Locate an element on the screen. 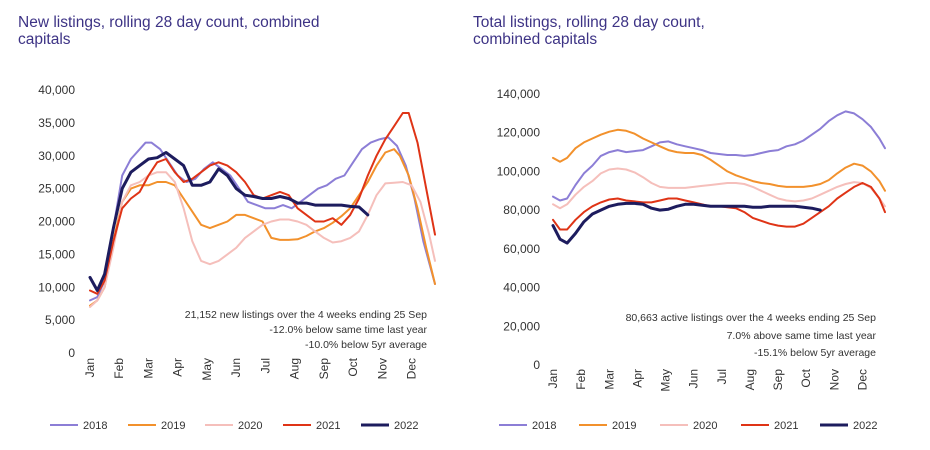 The height and width of the screenshot is (450, 930). annotation-text: -15.1% below 5yr average is located at coordinates (815, 353).